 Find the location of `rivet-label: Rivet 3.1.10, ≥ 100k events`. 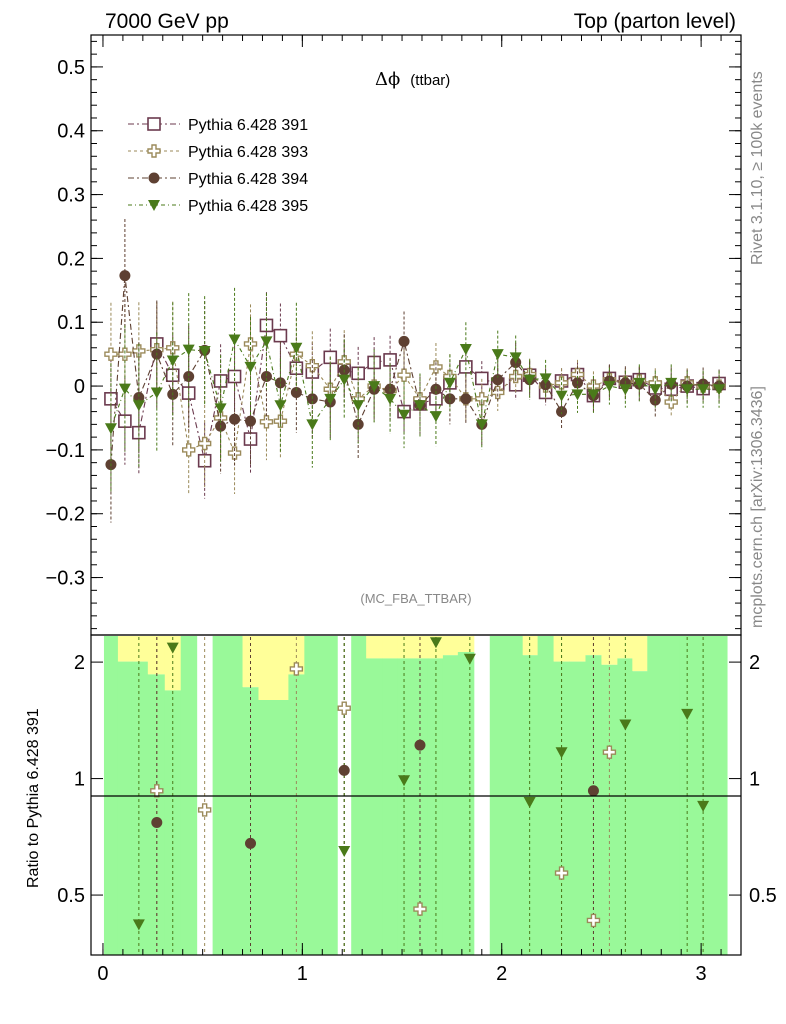

rivet-label: Rivet 3.1.10, ≥ 100k events is located at coordinates (757, 168).